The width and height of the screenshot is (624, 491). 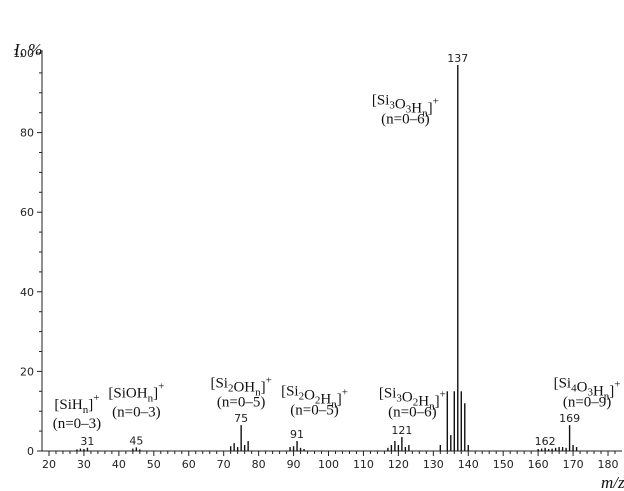 What do you see at coordinates (224, 464) in the screenshot?
I see `x-tick-label: 70` at bounding box center [224, 464].